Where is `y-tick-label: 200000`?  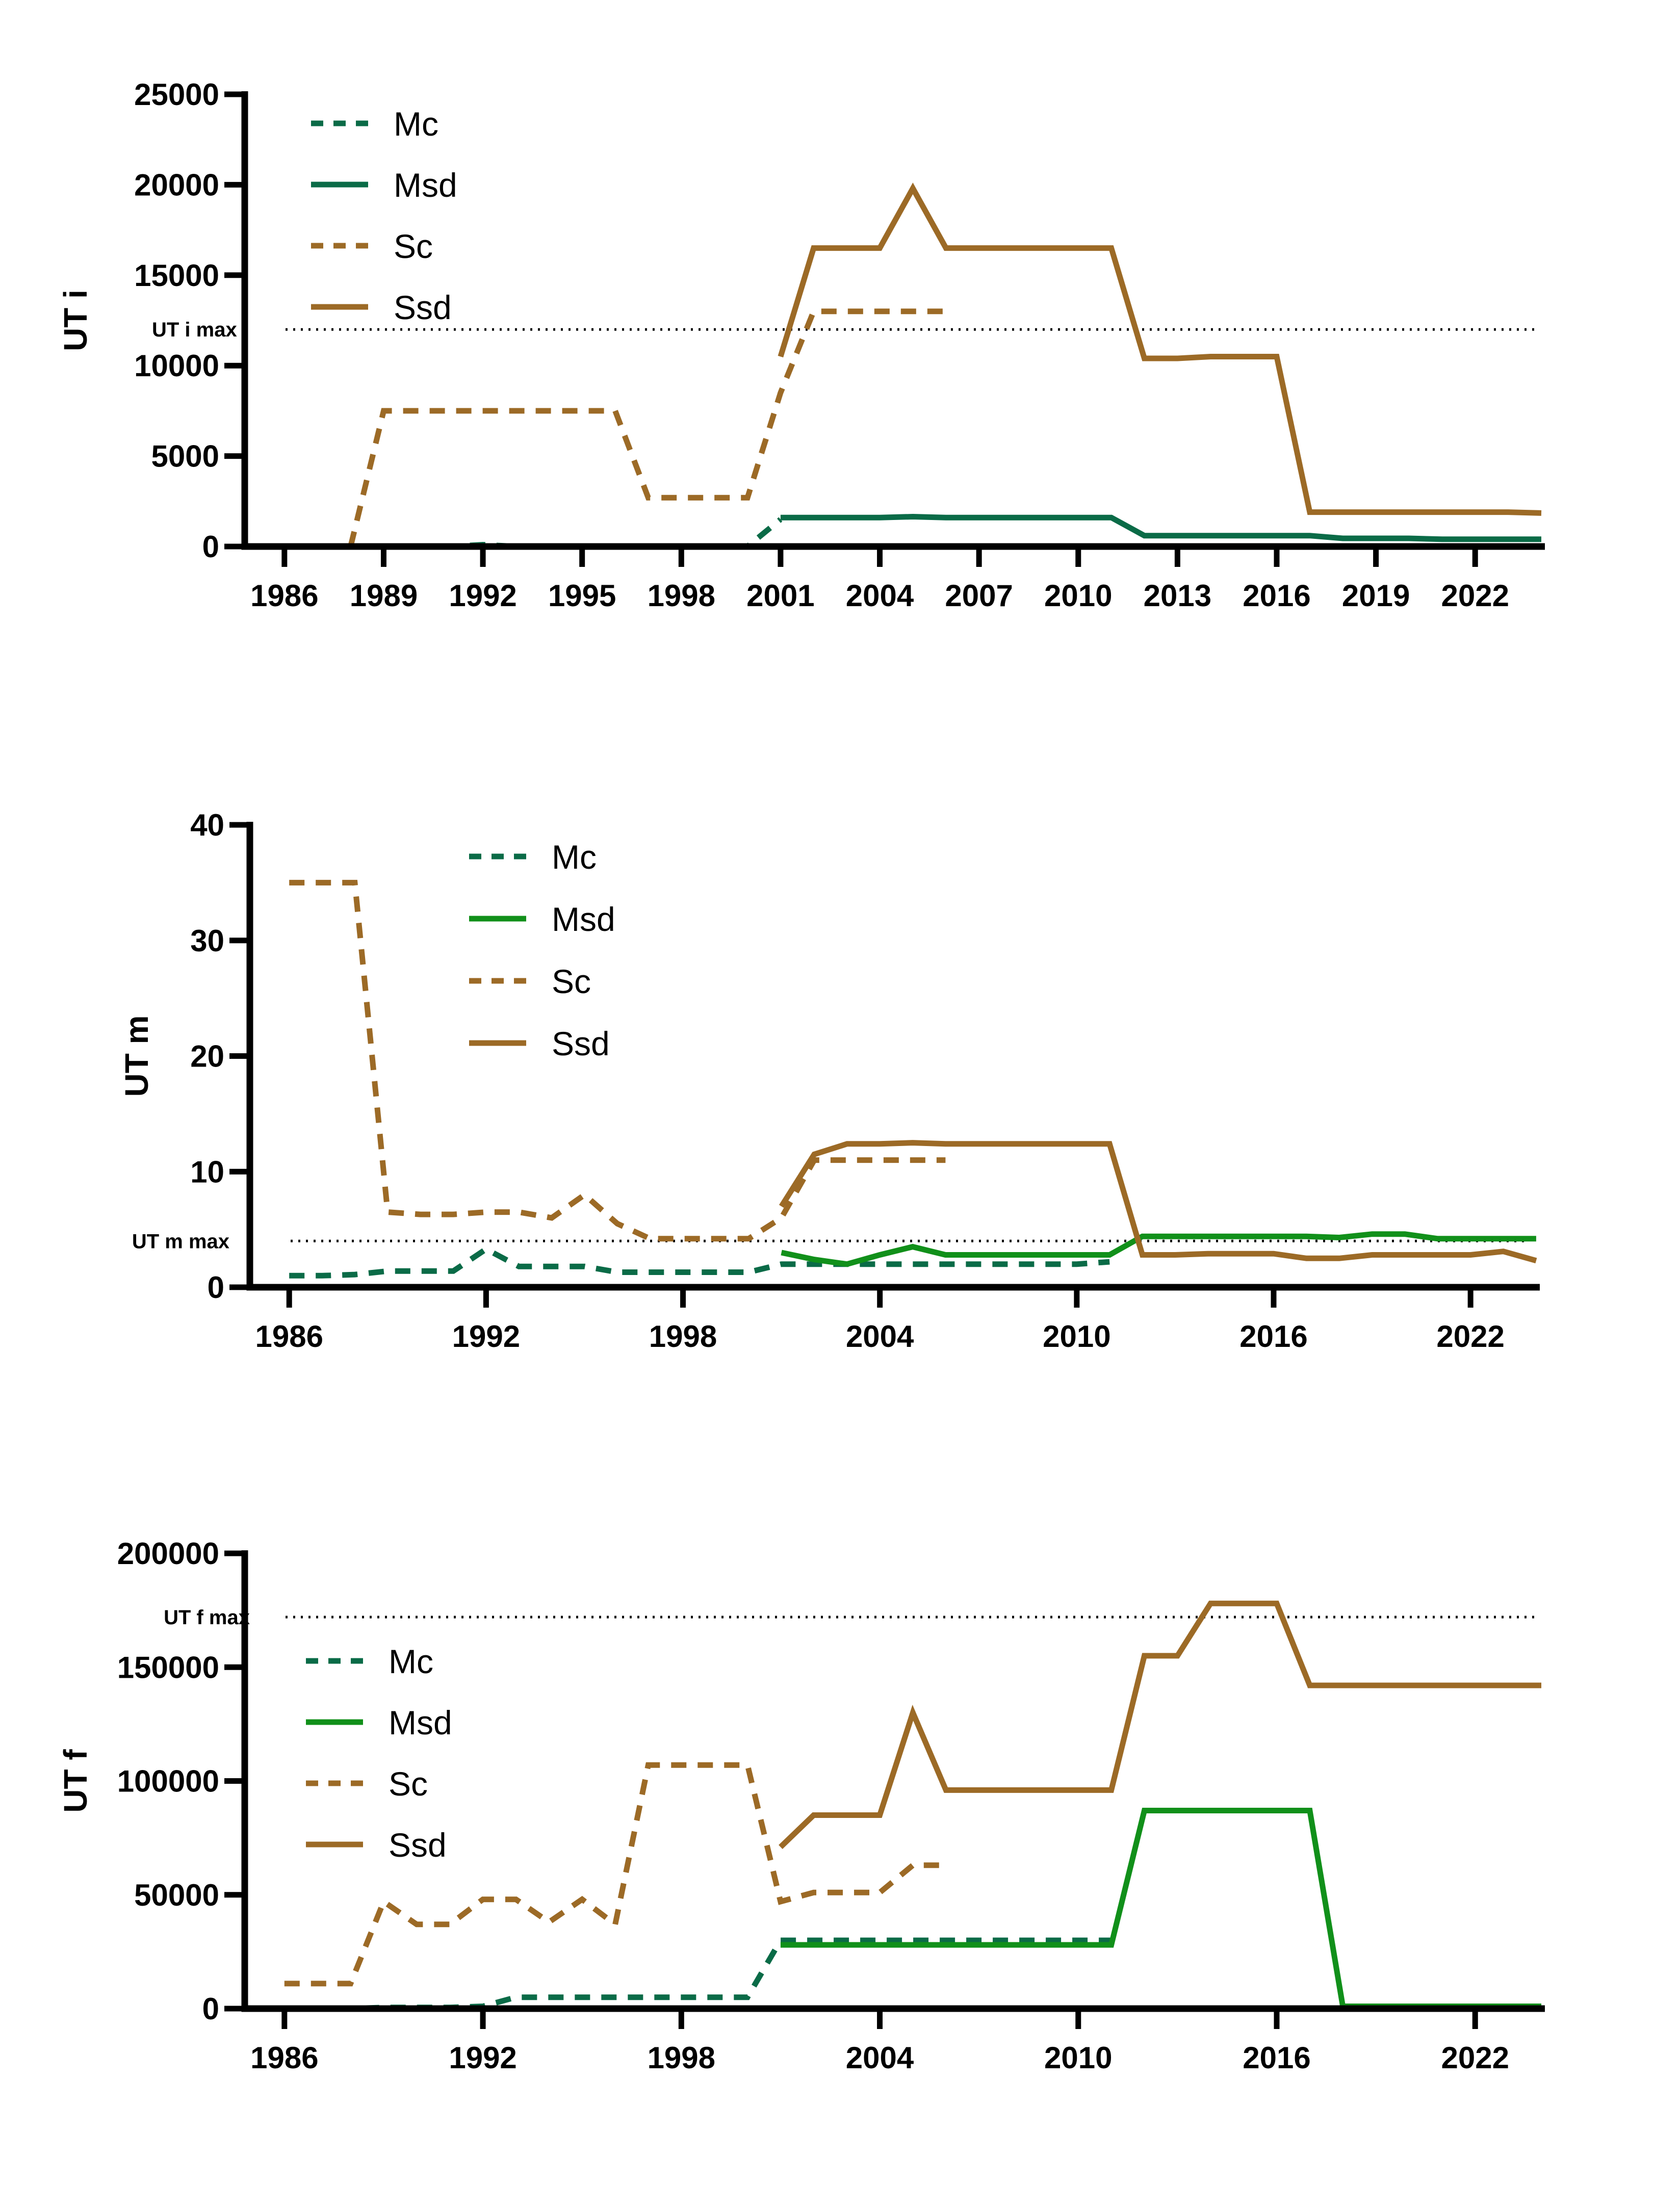
y-tick-label: 200000 is located at coordinates (168, 1554).